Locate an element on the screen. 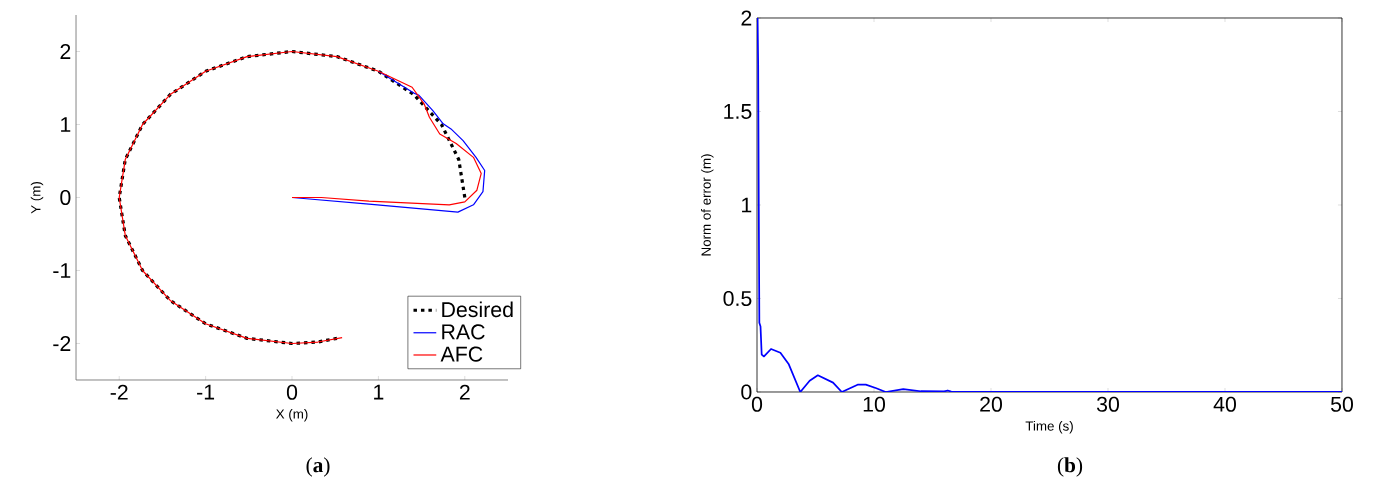 This screenshot has height=493, width=1379. y-tick-label: 0 is located at coordinates (65, 197).